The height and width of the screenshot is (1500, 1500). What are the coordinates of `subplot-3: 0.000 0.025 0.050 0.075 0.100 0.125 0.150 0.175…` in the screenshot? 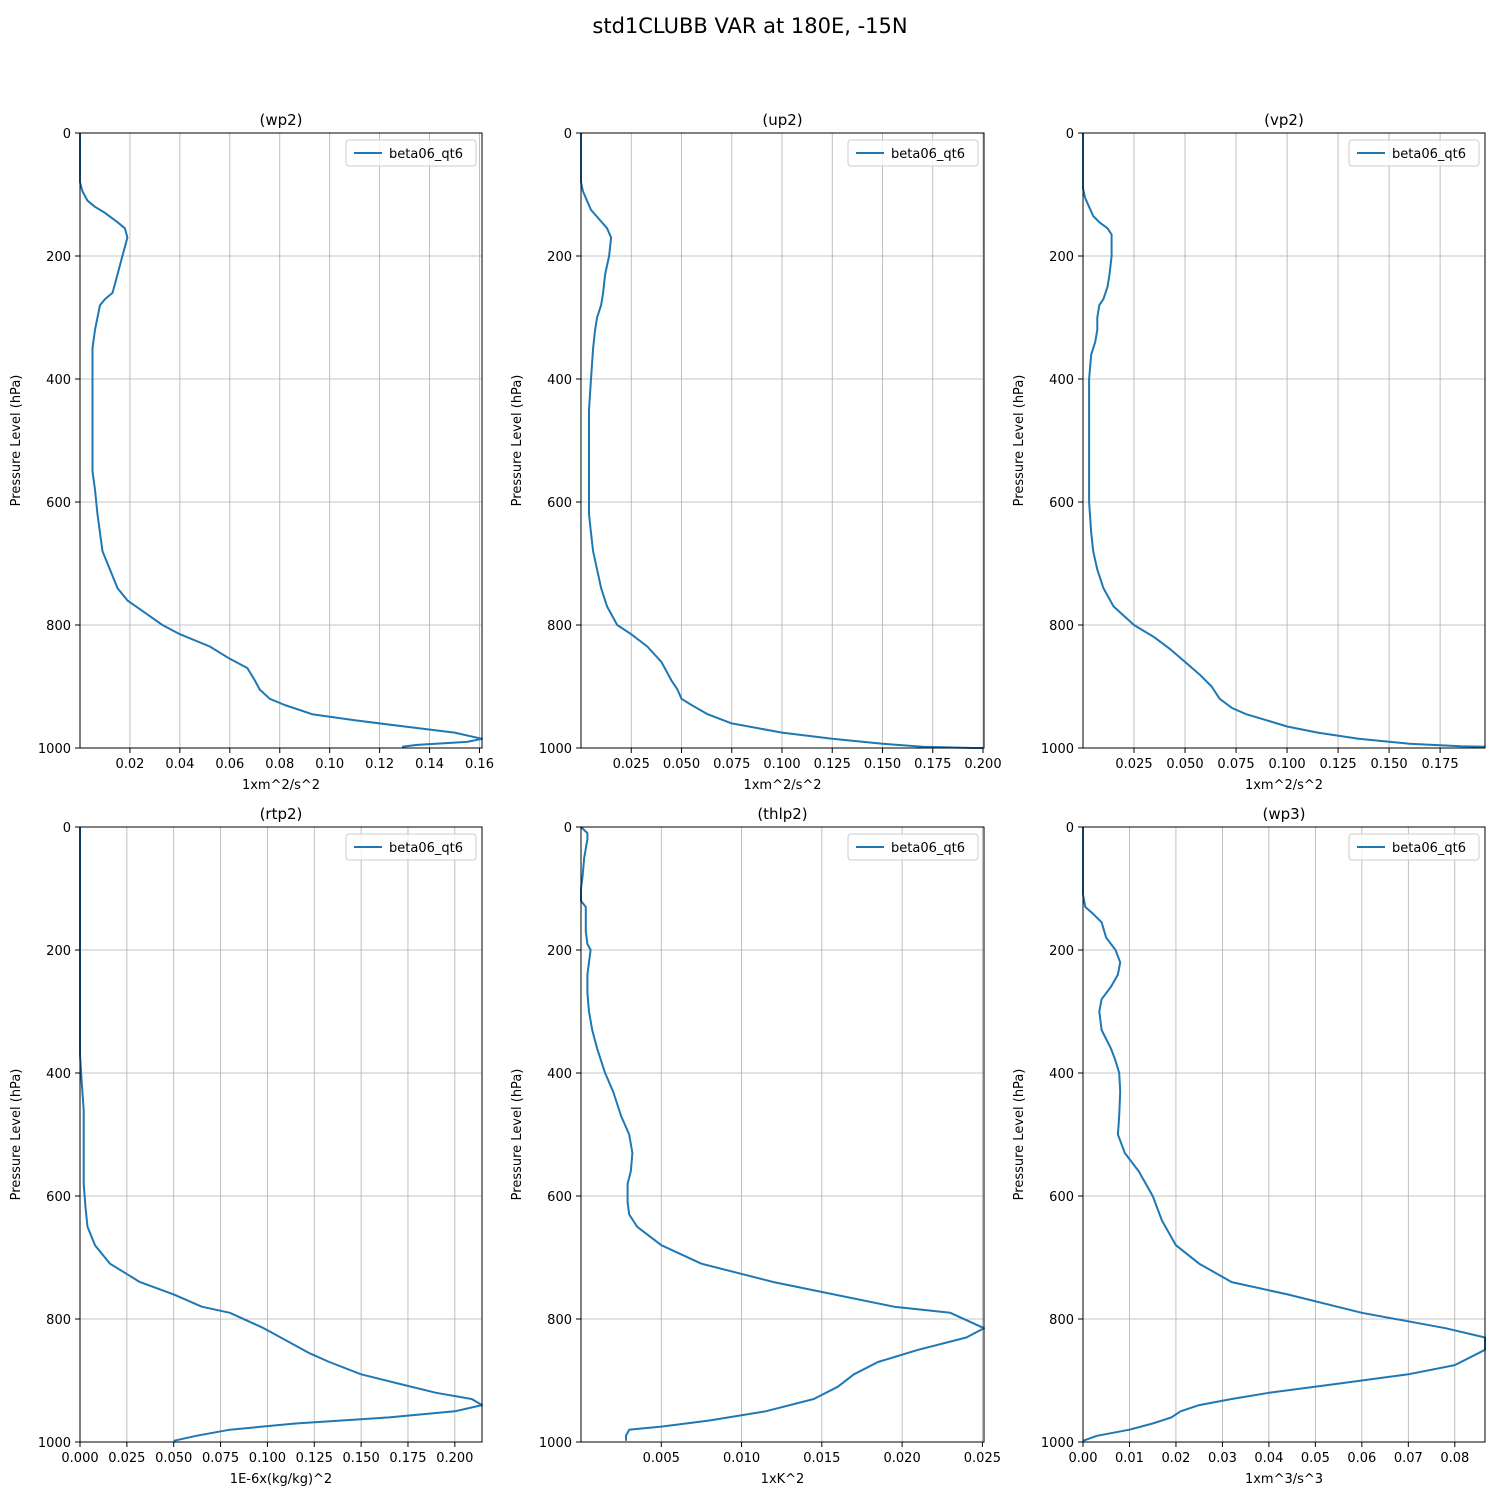 It's located at (246, 1146).